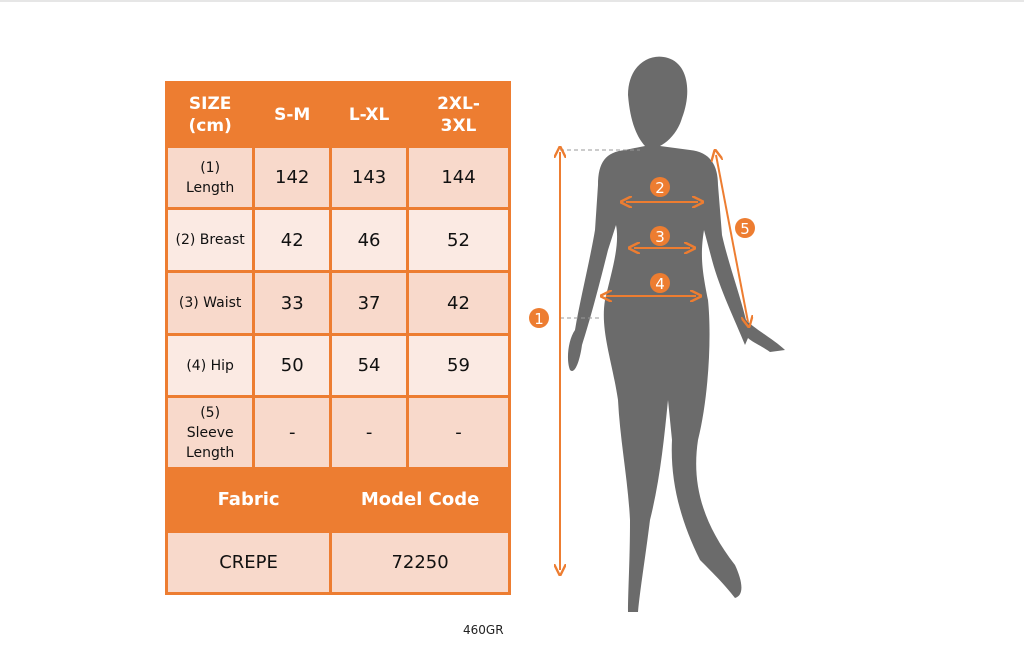 The width and height of the screenshot is (1024, 655). Describe the element at coordinates (248, 500) in the screenshot. I see `fabric-header: Fabric` at that location.